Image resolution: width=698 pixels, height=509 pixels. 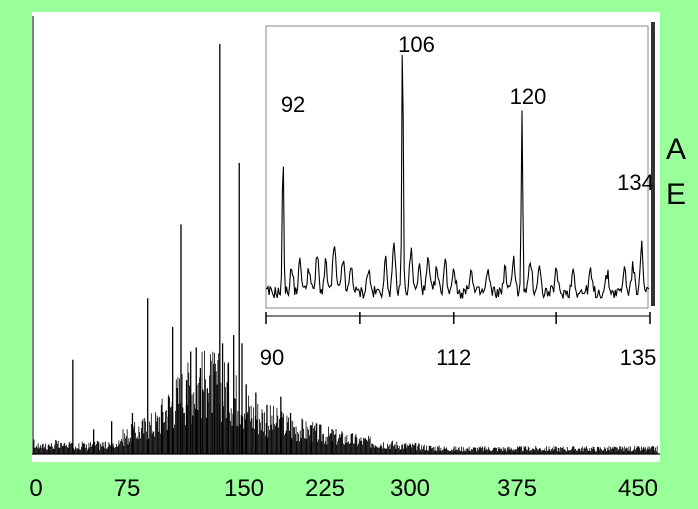 I want to click on side-text-e: E, so click(x=676, y=194).